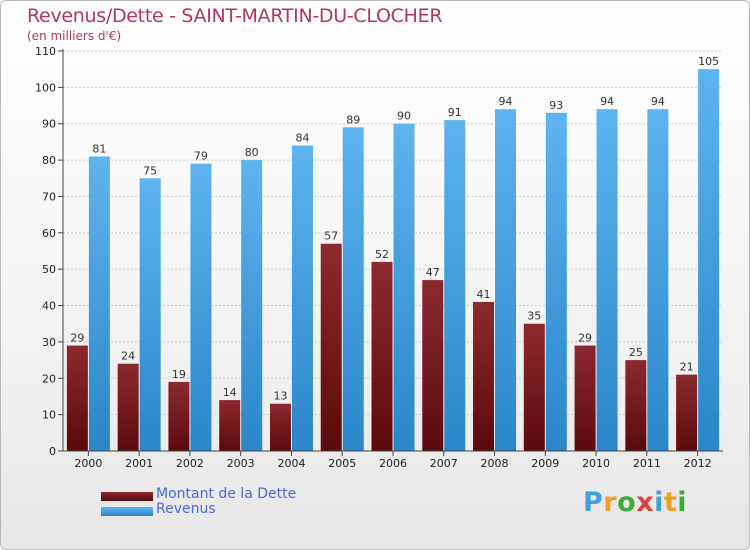 This screenshot has height=550, width=750. Describe the element at coordinates (455, 285) in the screenshot. I see `revenue-bar-2007` at that location.